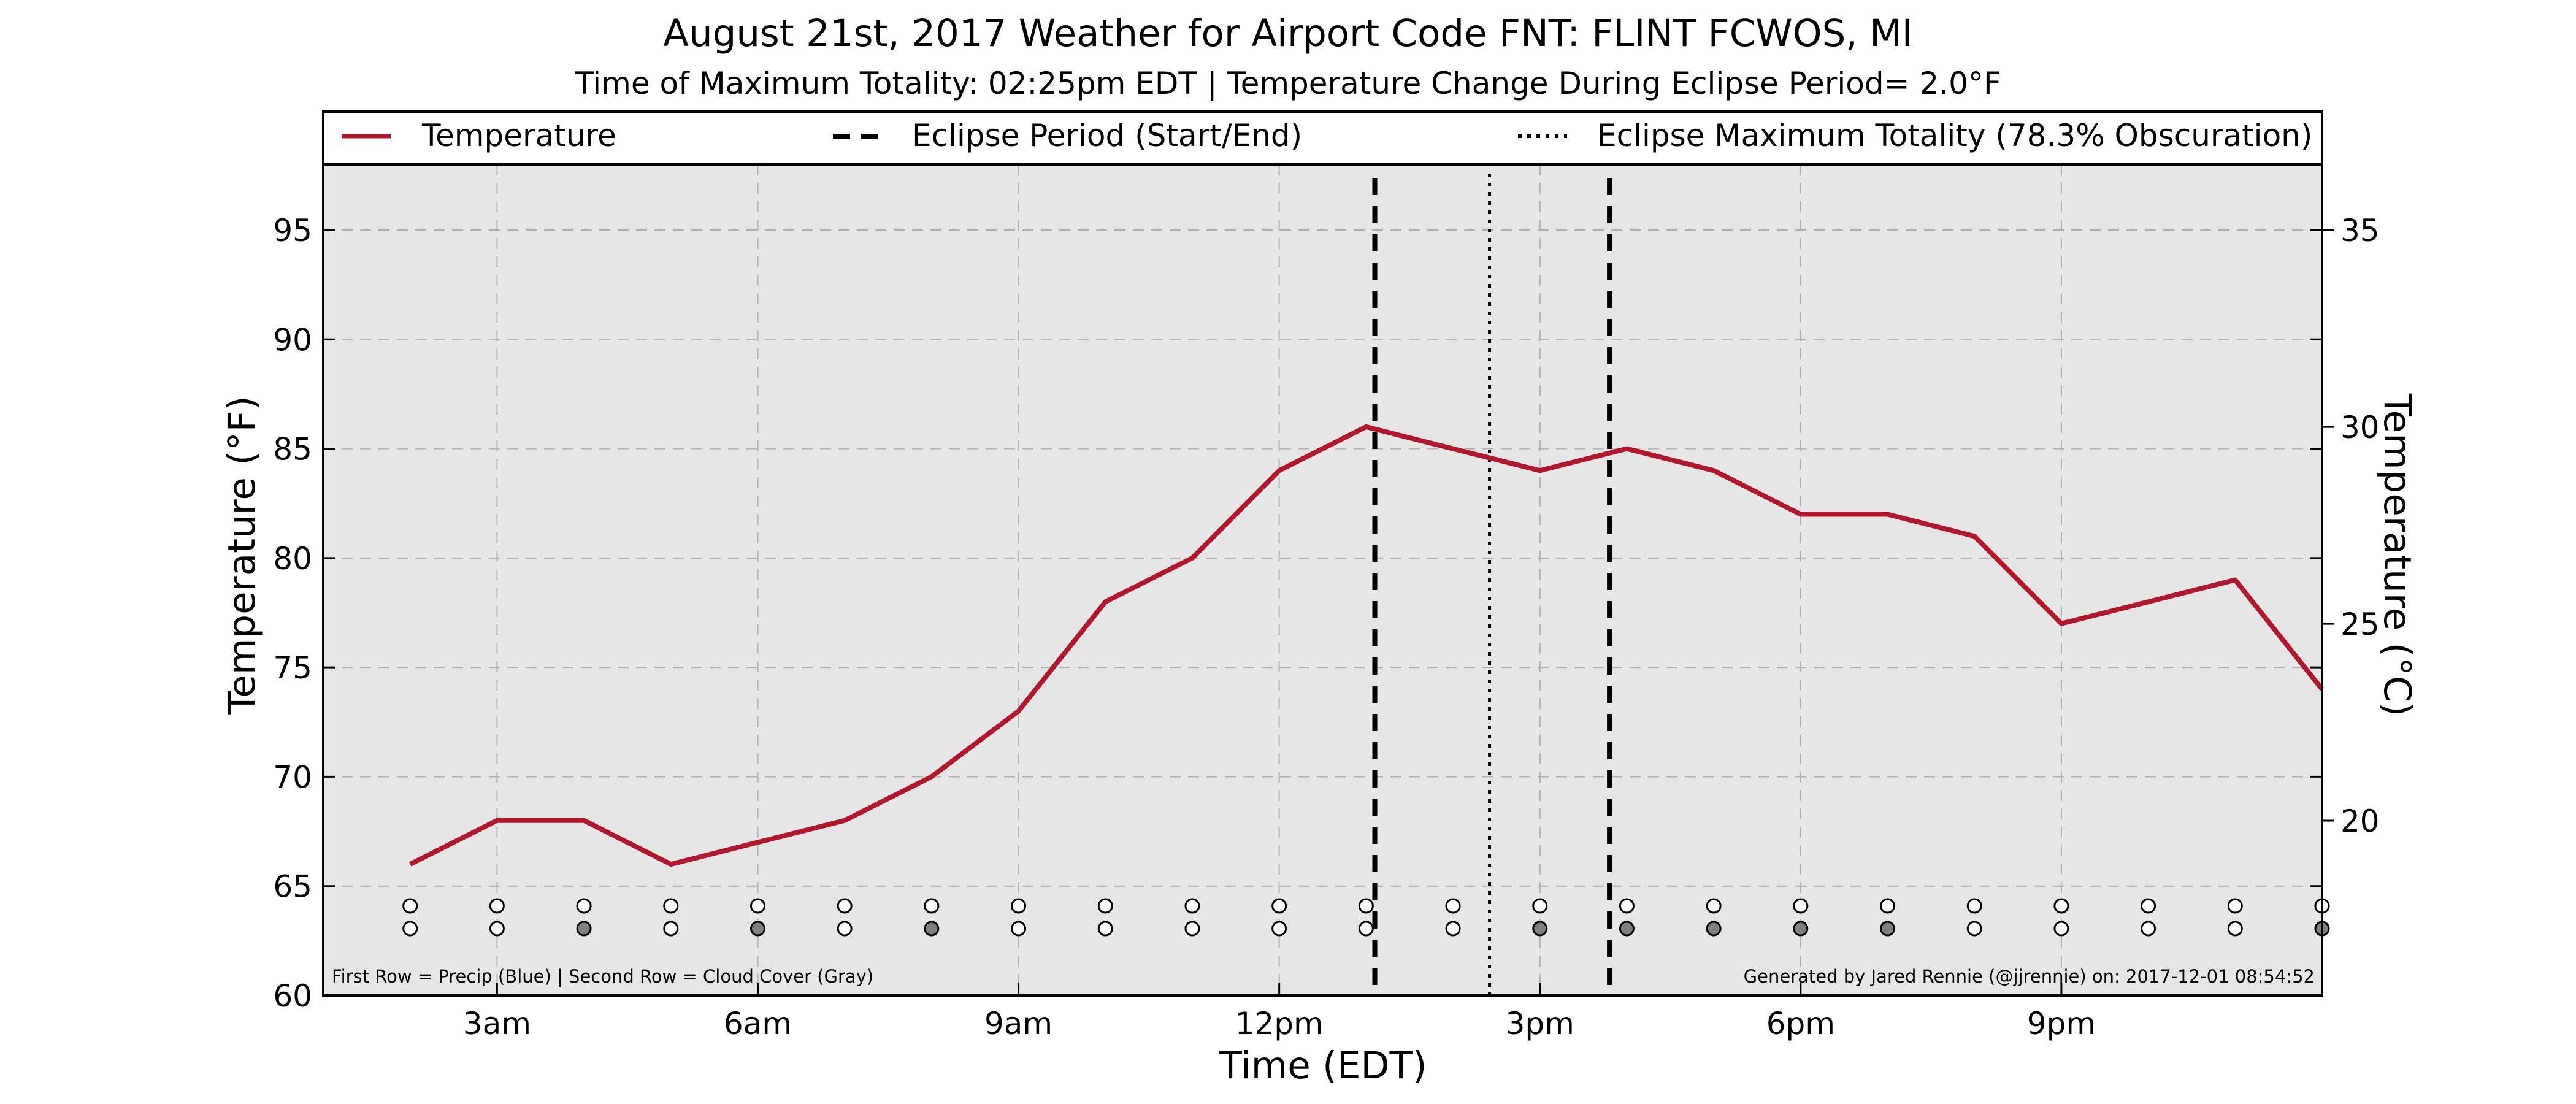 Image resolution: width=2576 pixels, height=1104 pixels. What do you see at coordinates (1366, 917) in the screenshot?
I see `weather-markers` at bounding box center [1366, 917].